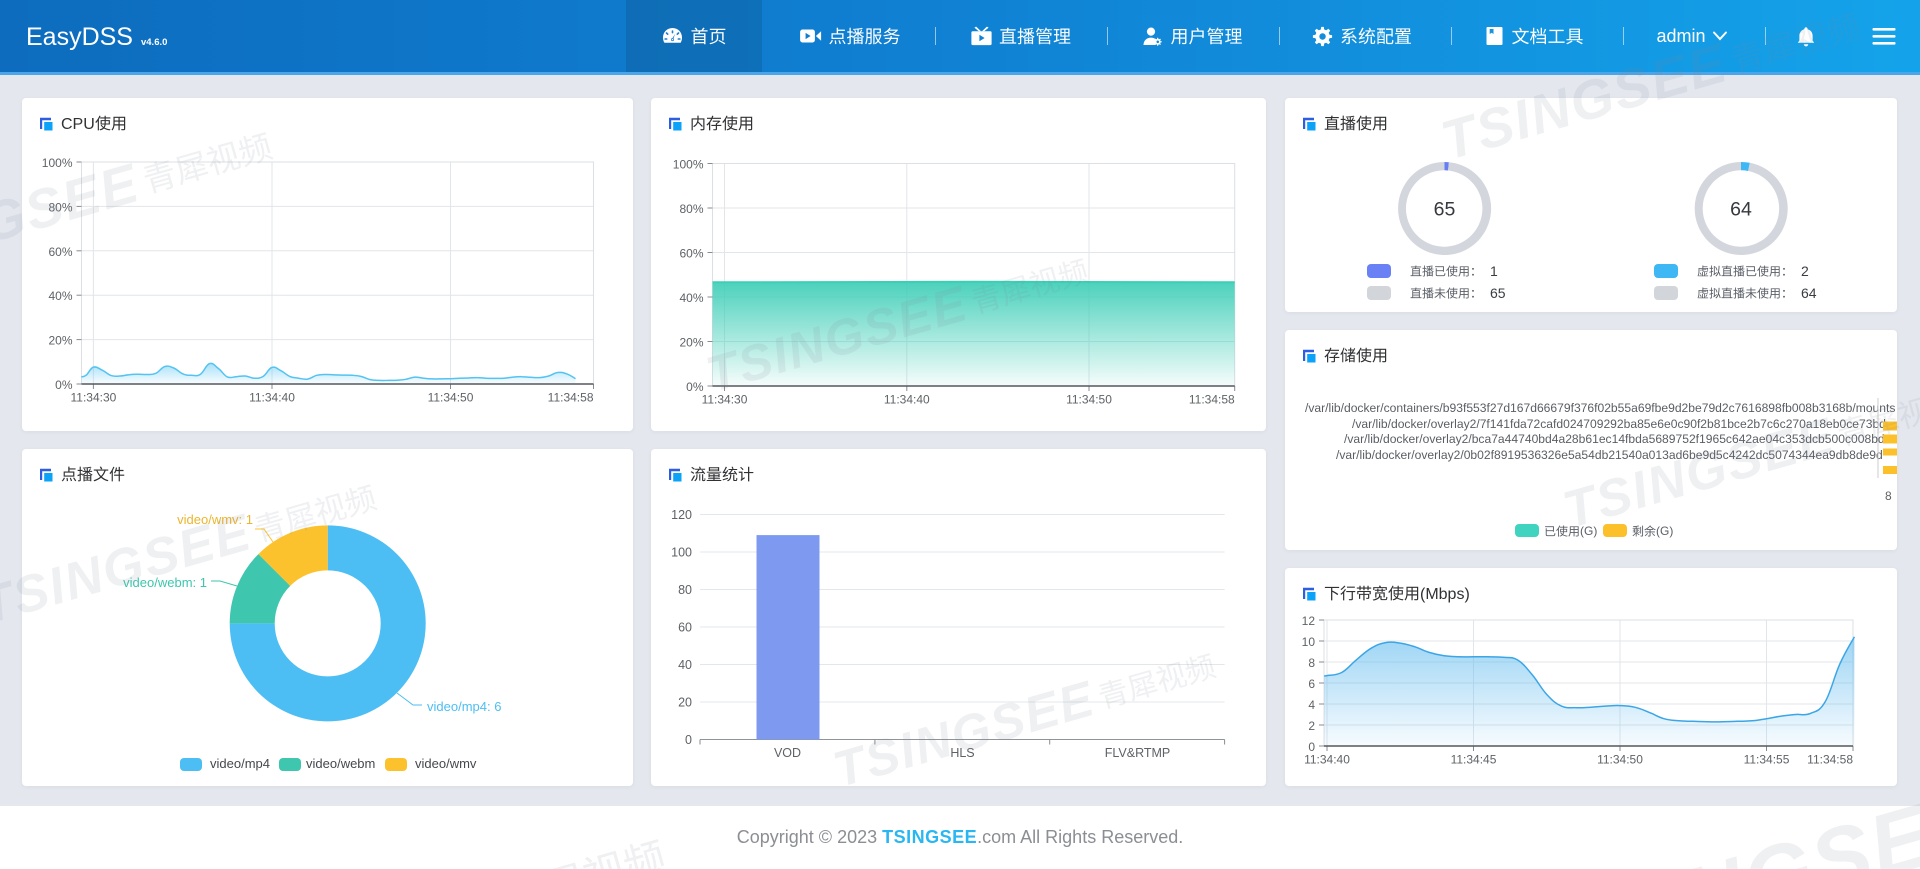 This screenshot has height=869, width=1920. Describe the element at coordinates (165, 582) in the screenshot. I see `svg-text: video/webm: 1` at that location.